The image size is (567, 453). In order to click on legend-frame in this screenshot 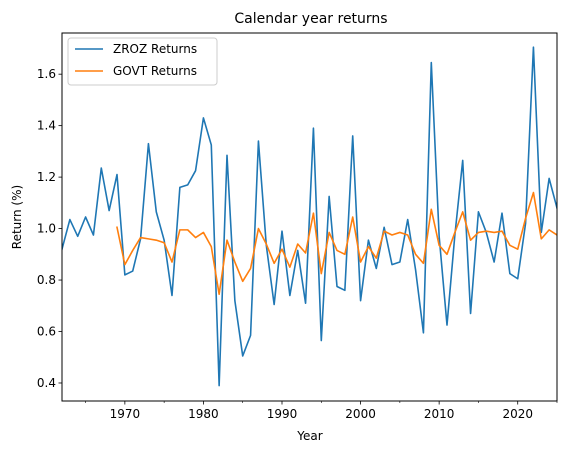, I will do `click(142, 61)`.